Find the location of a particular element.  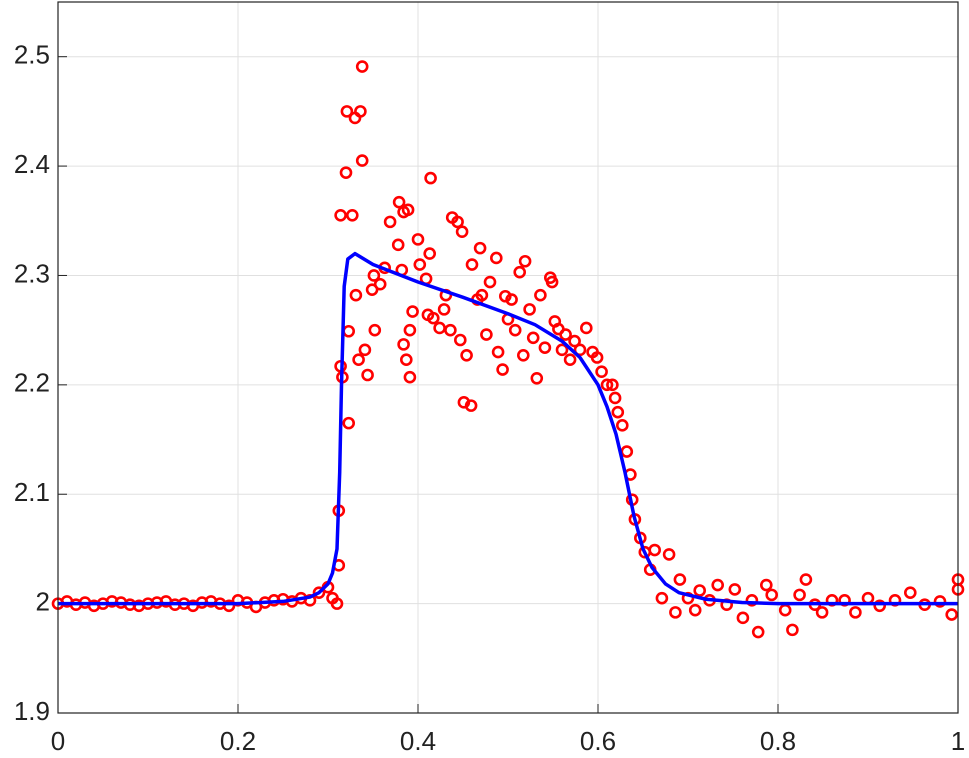

x-tick-label: 0.8 is located at coordinates (778, 741).